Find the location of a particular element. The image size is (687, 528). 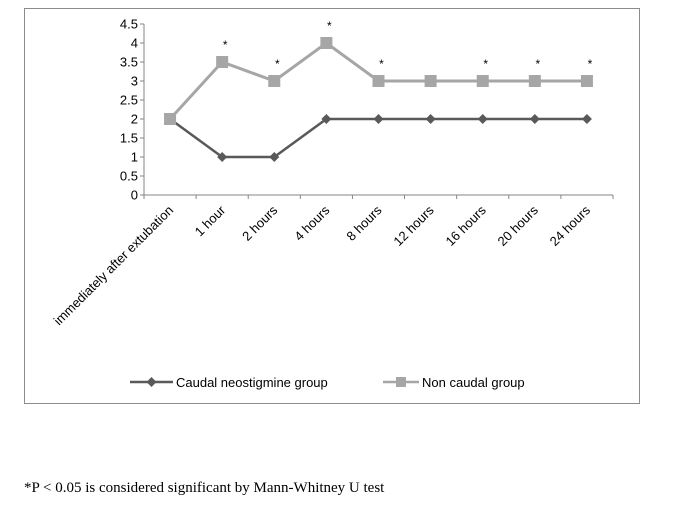

x-tick-label: 20 hours is located at coordinates (518, 225).